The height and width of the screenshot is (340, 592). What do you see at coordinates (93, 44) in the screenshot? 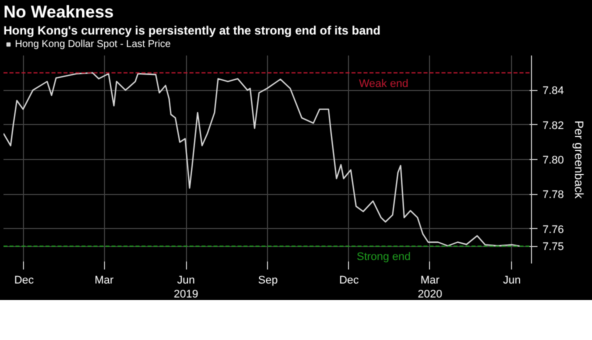
I see `legend-label: Hong Kong Dollar Spot - Last Price` at bounding box center [93, 44].